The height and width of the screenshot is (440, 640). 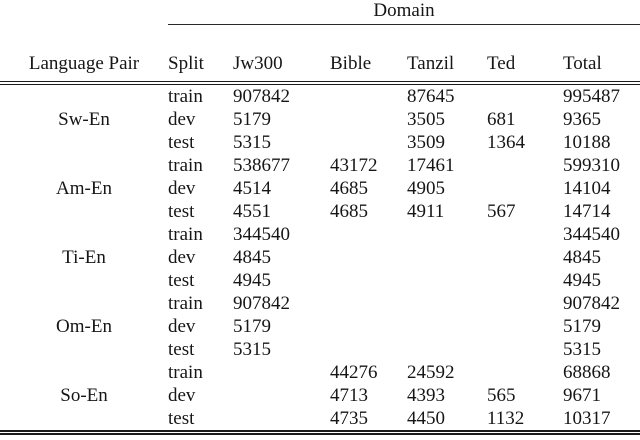 I want to click on cell-jw300: 4945, so click(x=252, y=280).